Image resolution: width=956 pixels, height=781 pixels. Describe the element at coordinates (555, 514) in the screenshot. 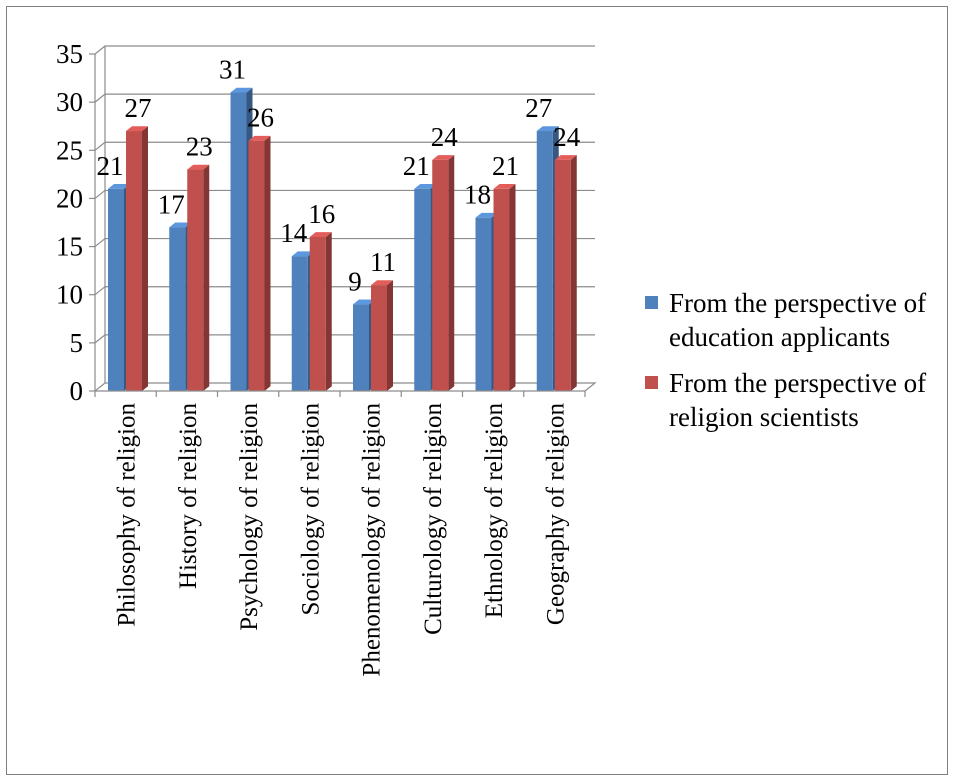

I see `x-tick-label: Geography of religion` at that location.